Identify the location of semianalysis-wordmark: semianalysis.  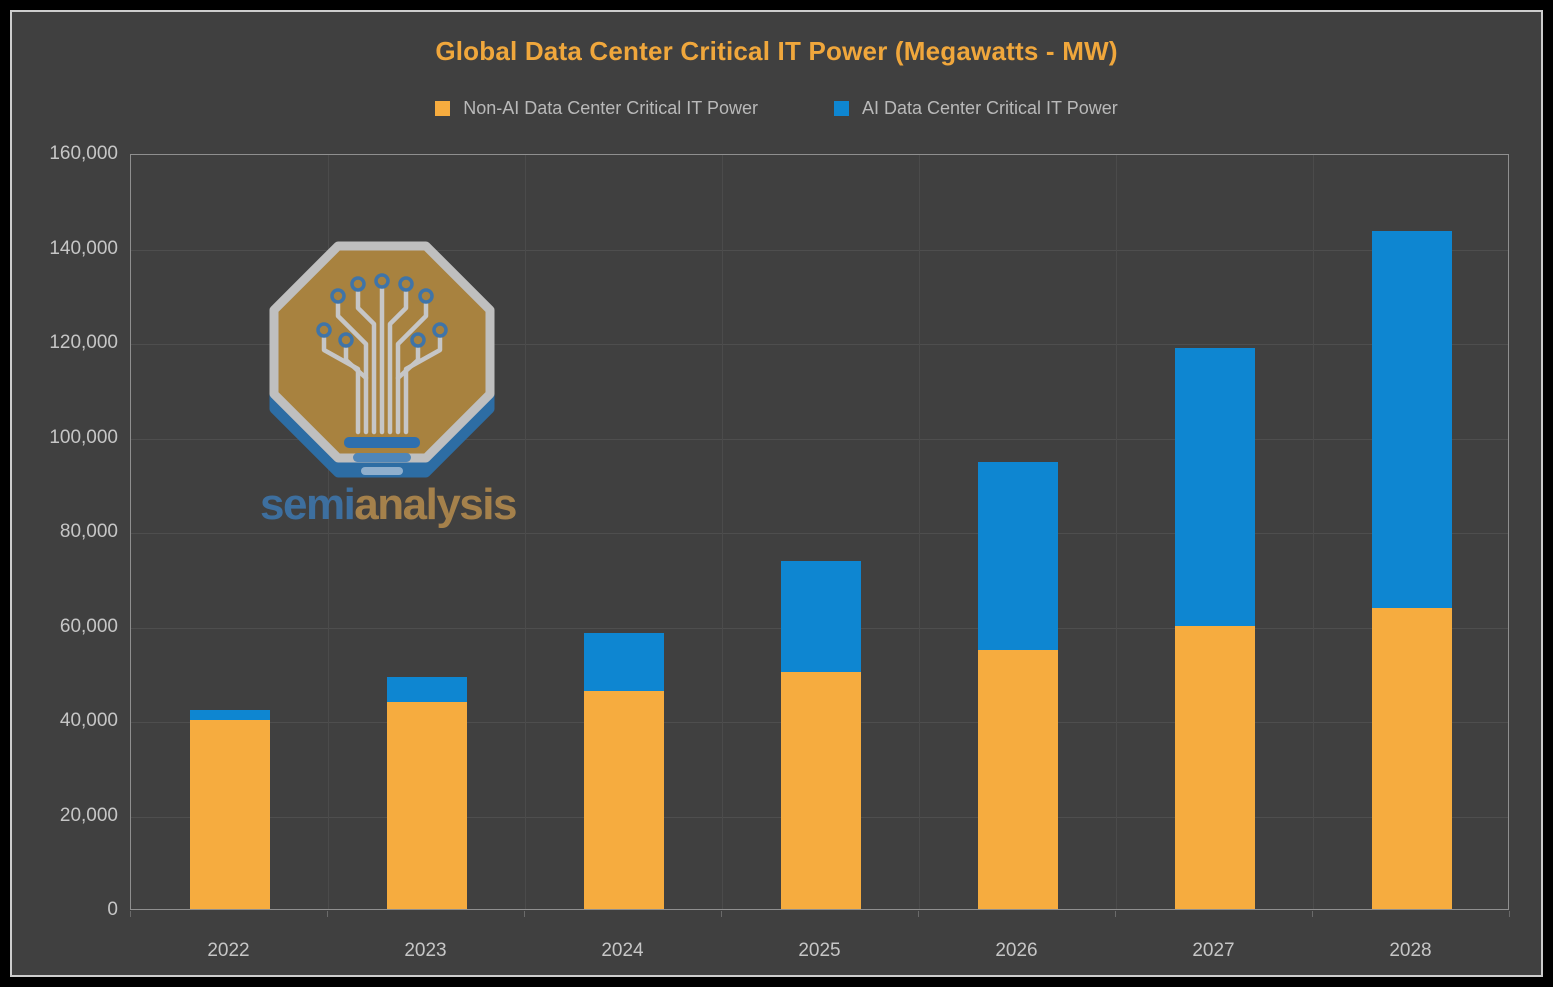
(388, 505).